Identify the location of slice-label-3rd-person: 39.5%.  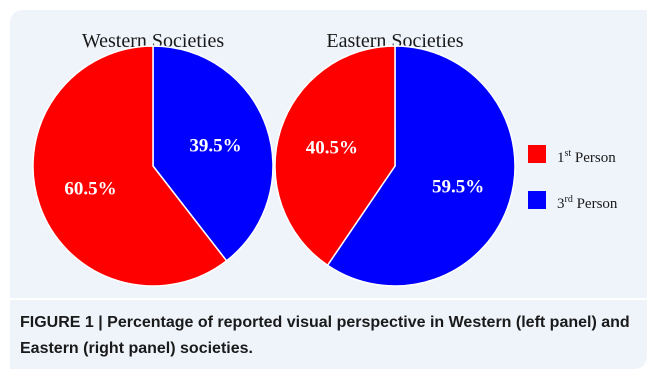
(215, 146).